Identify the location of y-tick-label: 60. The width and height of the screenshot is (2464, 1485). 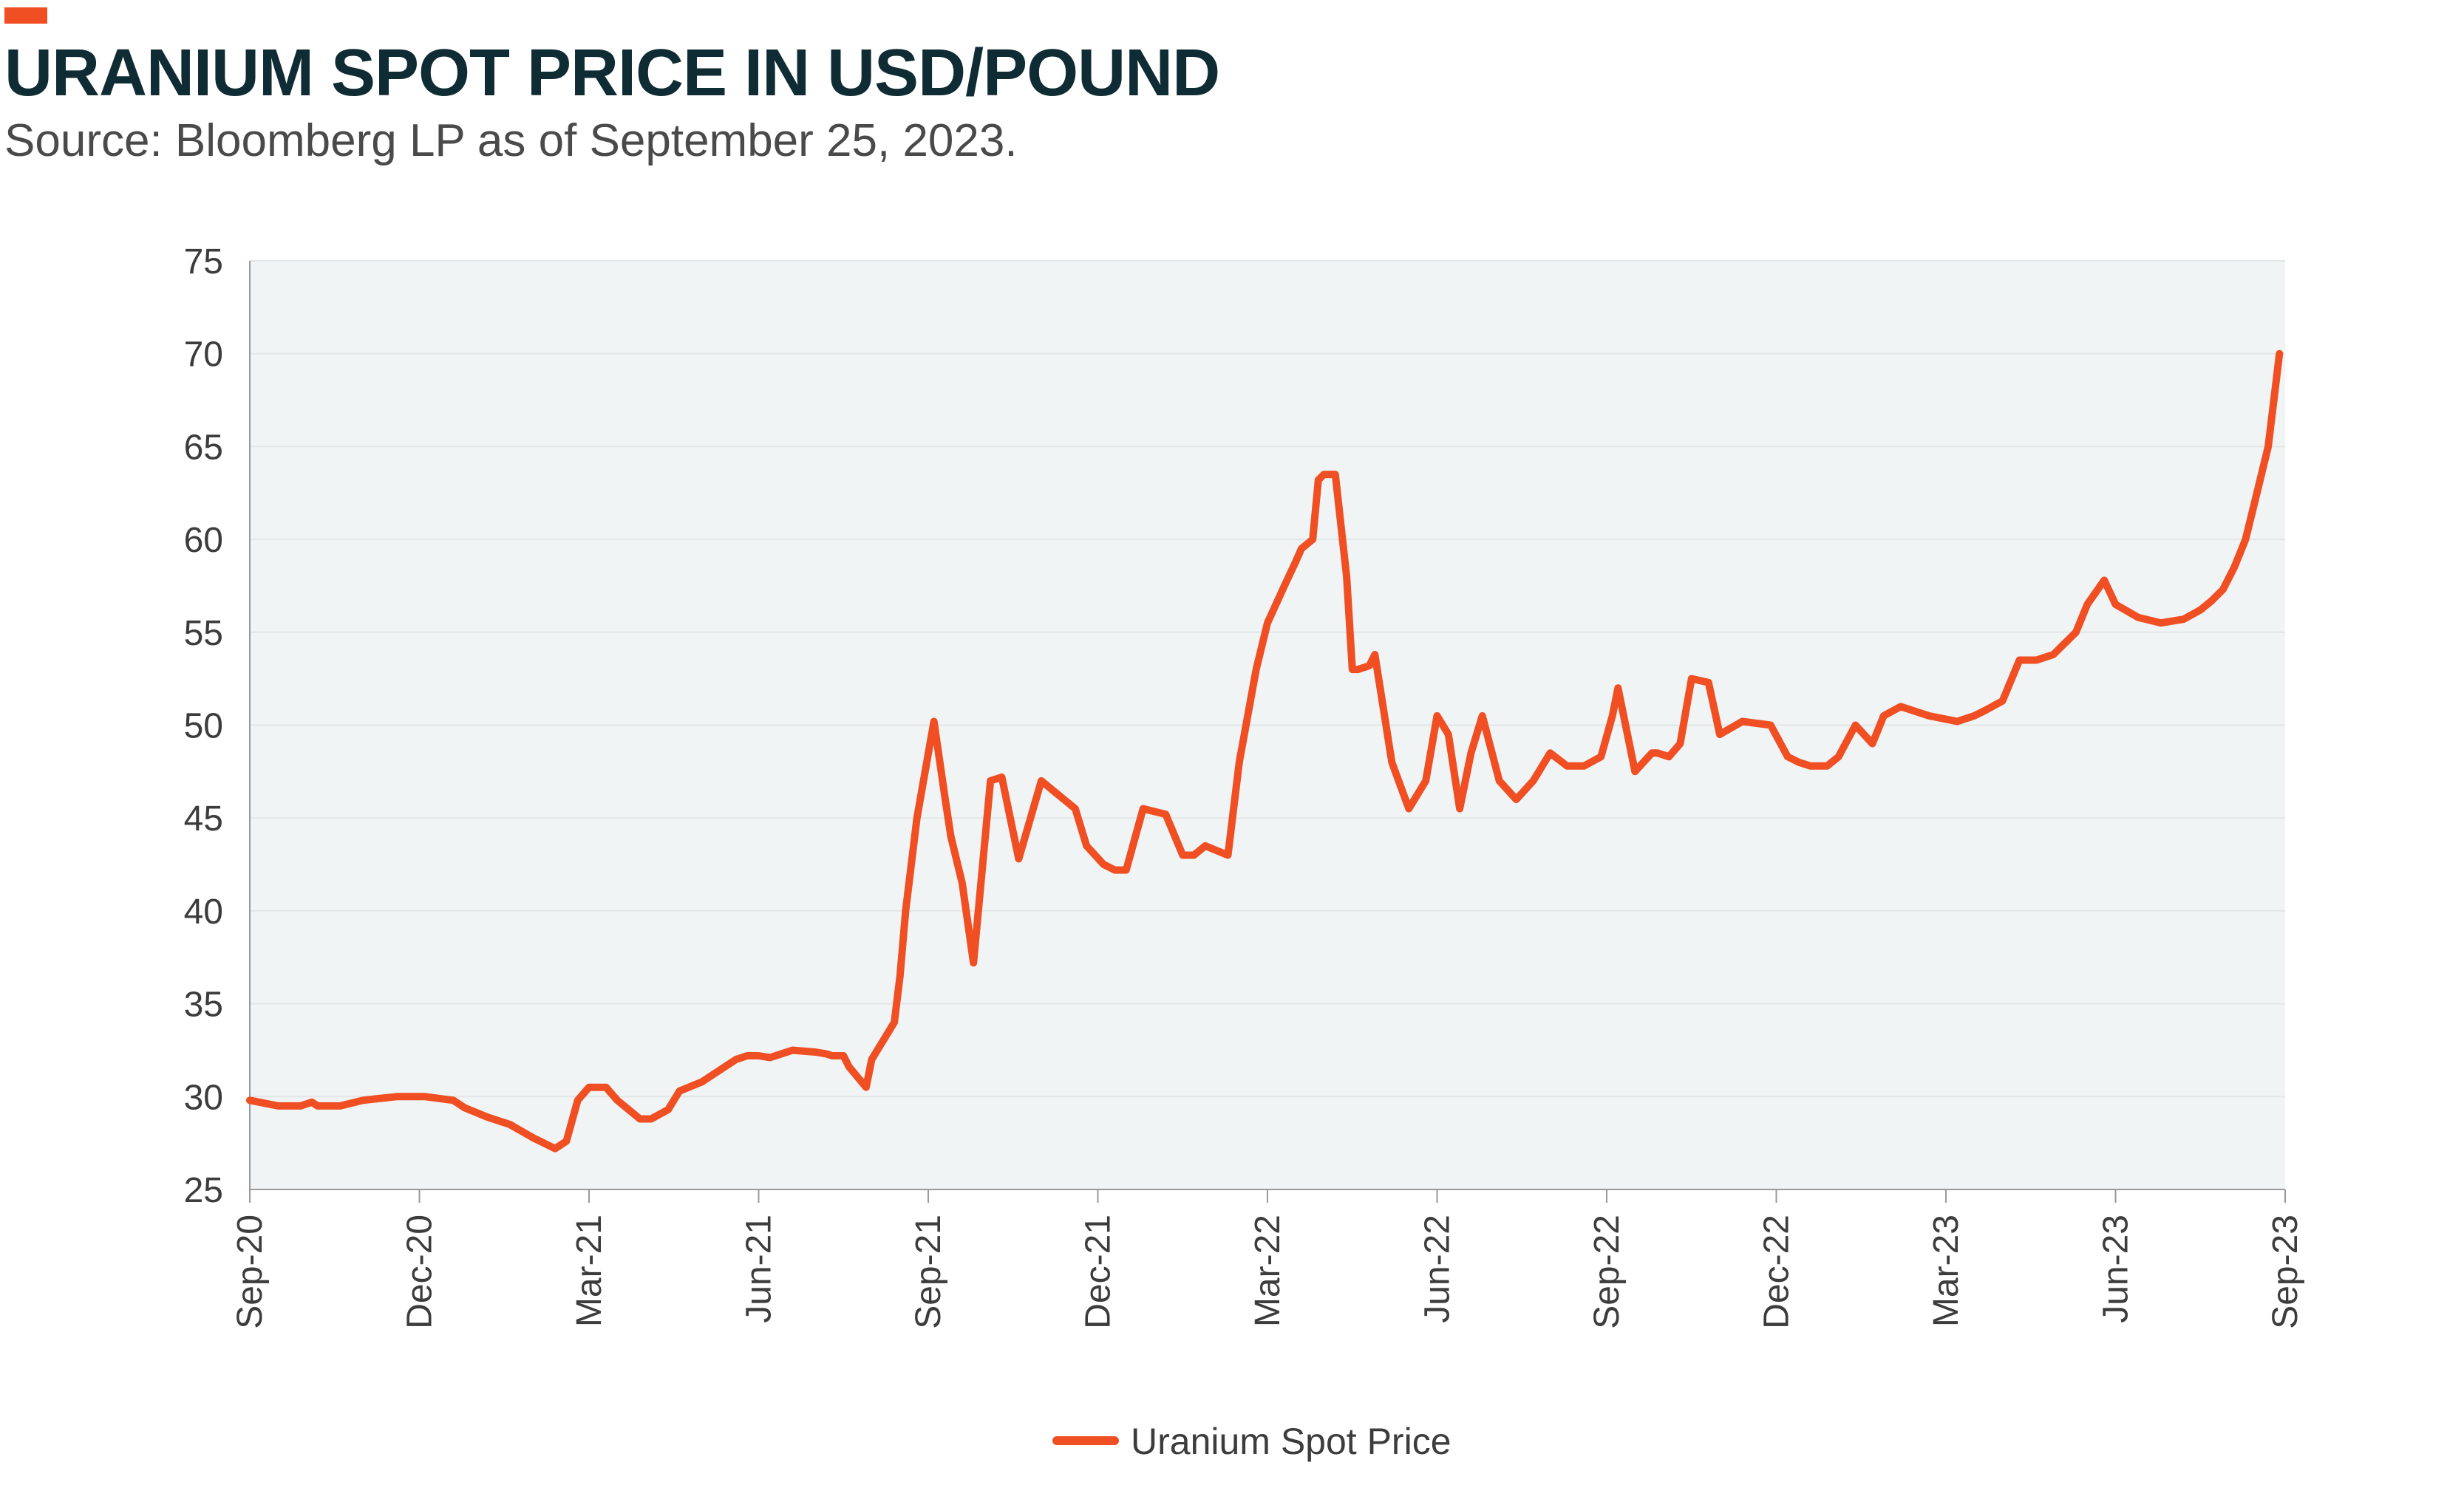
(203, 541).